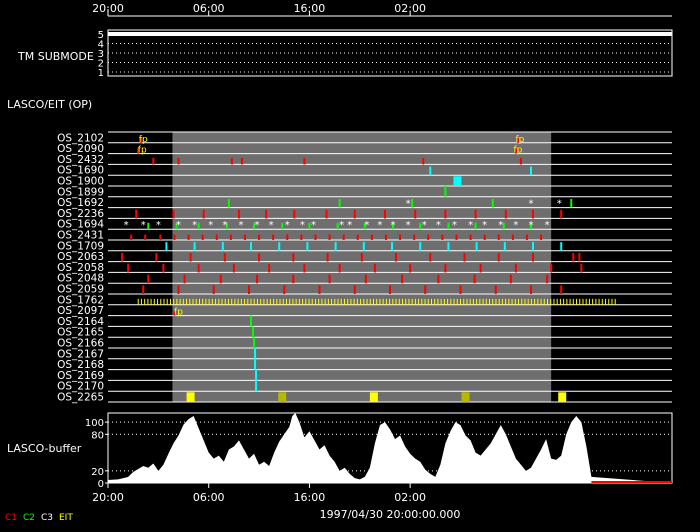 The width and height of the screenshot is (700, 532). I want to click on datetime-label: 1997/04/30 20:00:00.000, so click(390, 514).